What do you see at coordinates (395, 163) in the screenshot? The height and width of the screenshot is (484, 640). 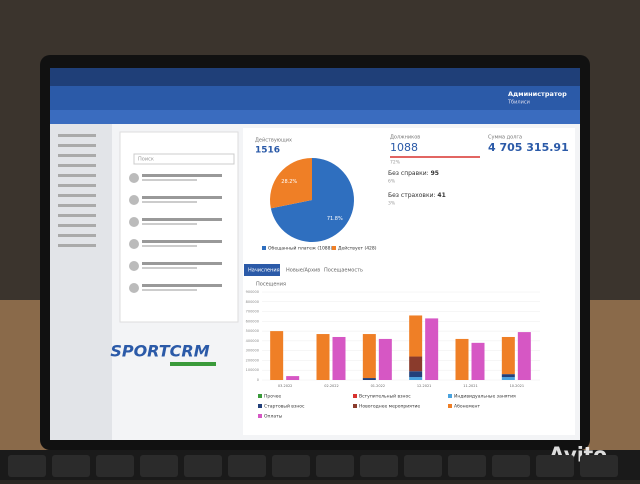 I see `stat-share: 72%` at bounding box center [395, 163].